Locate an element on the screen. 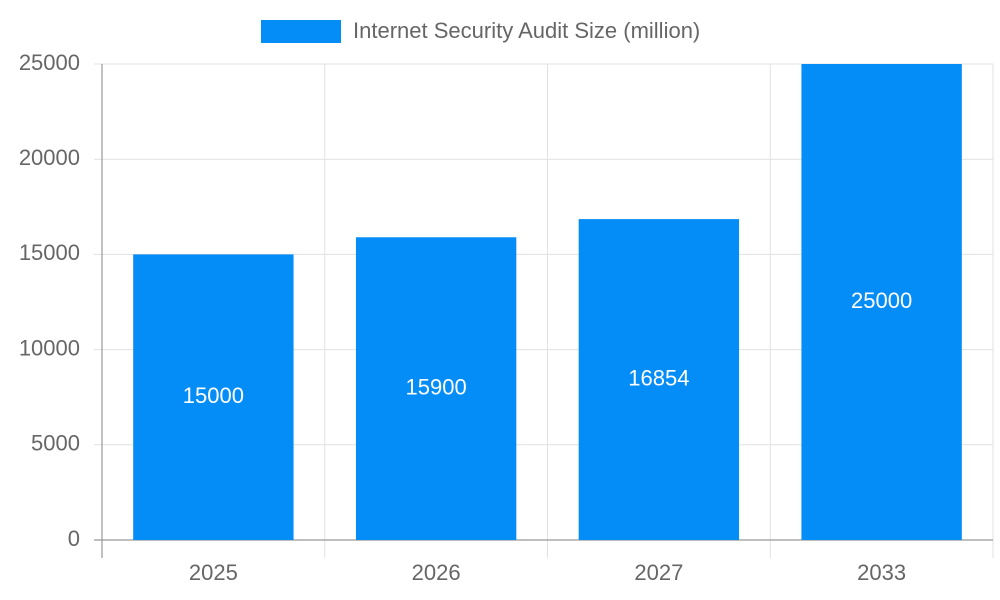 The width and height of the screenshot is (1000, 600). data-label: 25000 is located at coordinates (881, 300).